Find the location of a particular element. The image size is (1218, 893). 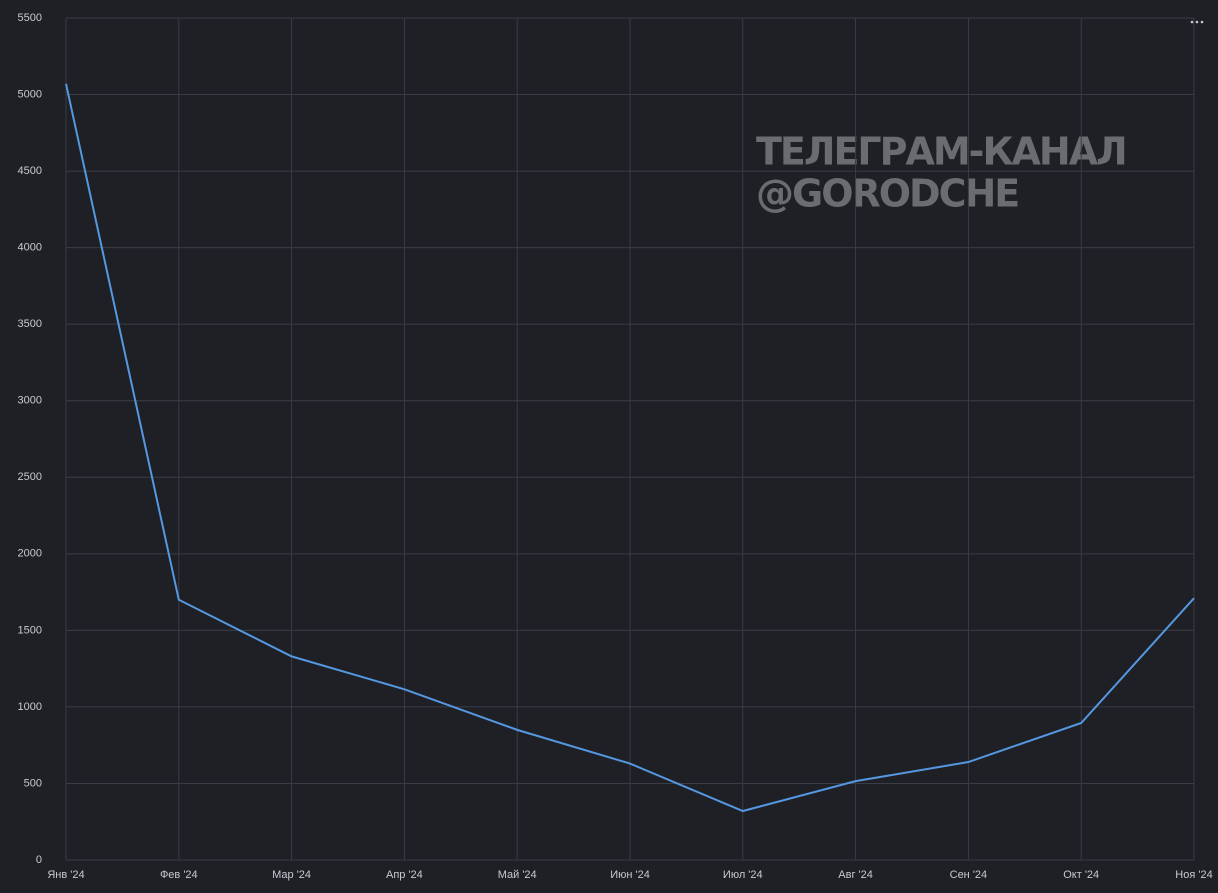

y-tick-label: 4500 is located at coordinates (30, 171).